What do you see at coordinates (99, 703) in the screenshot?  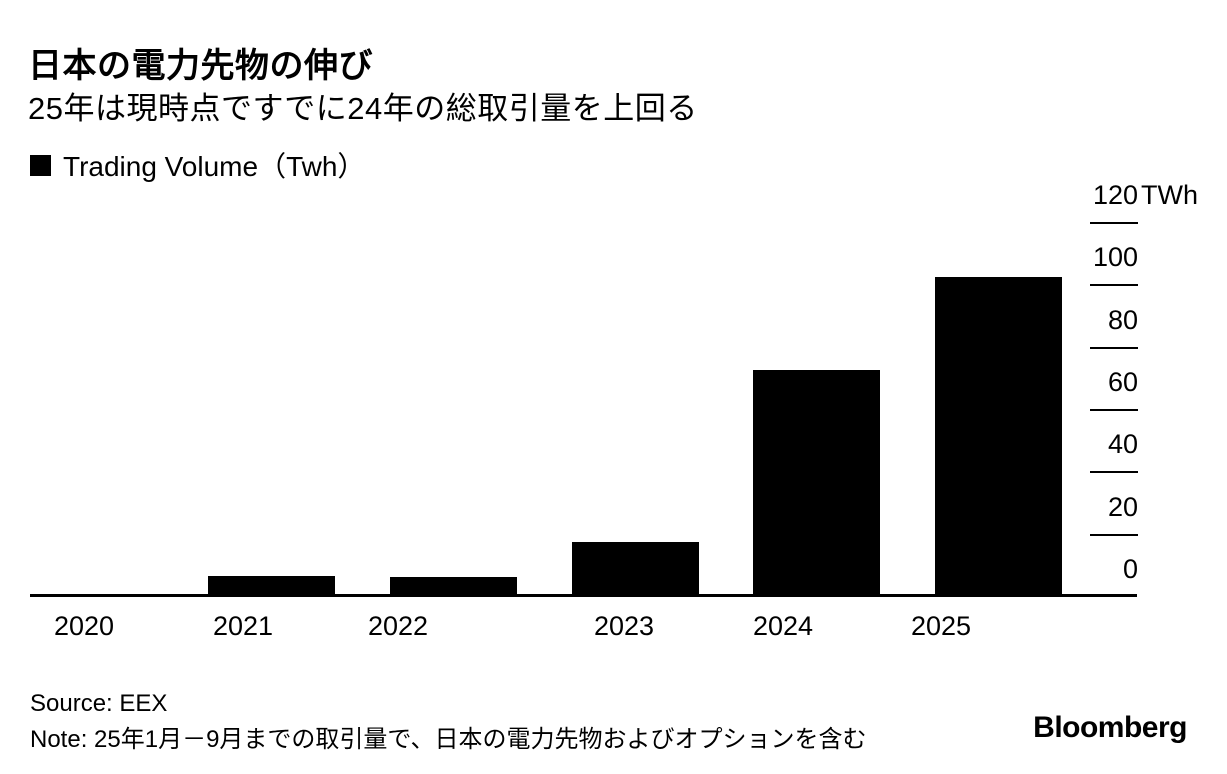 I see `source-text: Source: EEX` at bounding box center [99, 703].